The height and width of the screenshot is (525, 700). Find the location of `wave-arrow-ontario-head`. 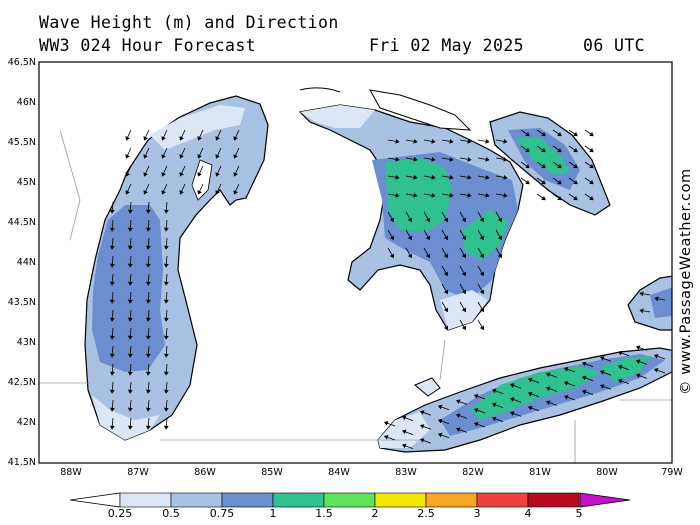

wave-arrow-ontario-head is located at coordinates (656, 299).